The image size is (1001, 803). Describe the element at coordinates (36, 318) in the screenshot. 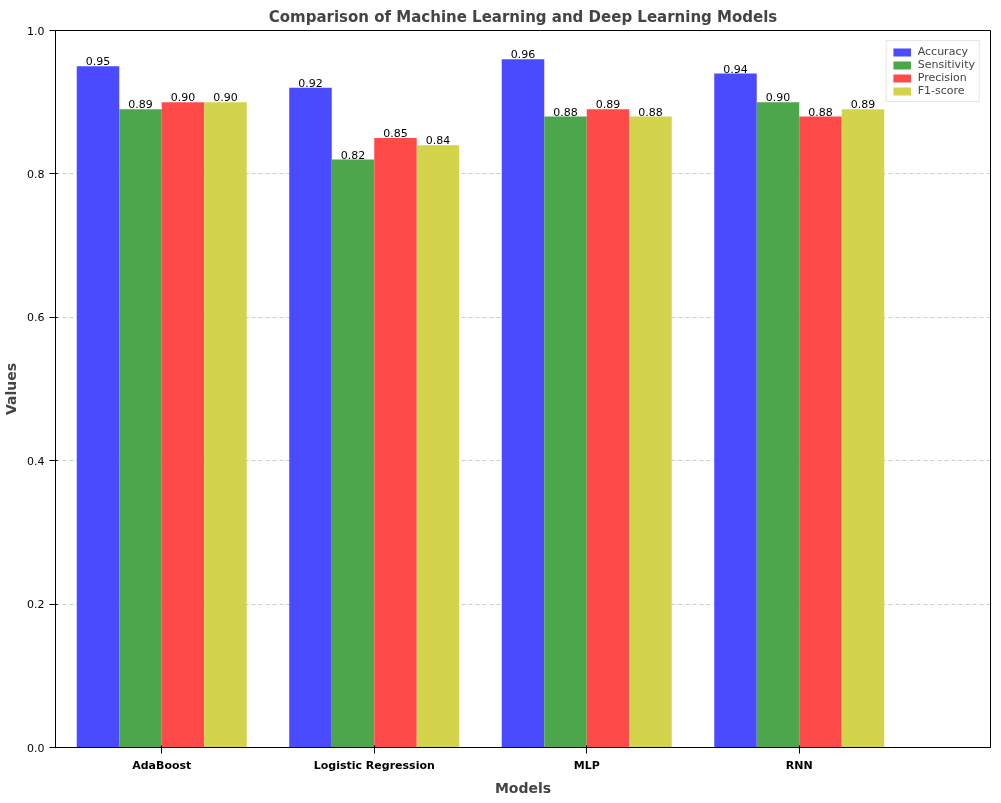

I see `y-tick-label: 0.6` at that location.